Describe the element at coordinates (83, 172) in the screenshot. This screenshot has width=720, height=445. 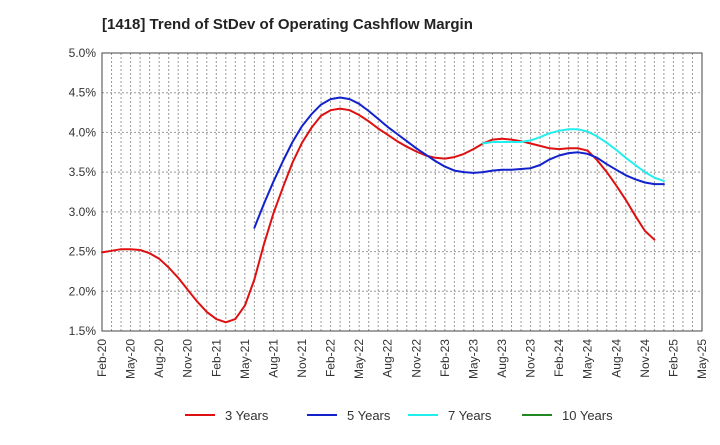
I see `y-tick-label: 3.5%` at that location.